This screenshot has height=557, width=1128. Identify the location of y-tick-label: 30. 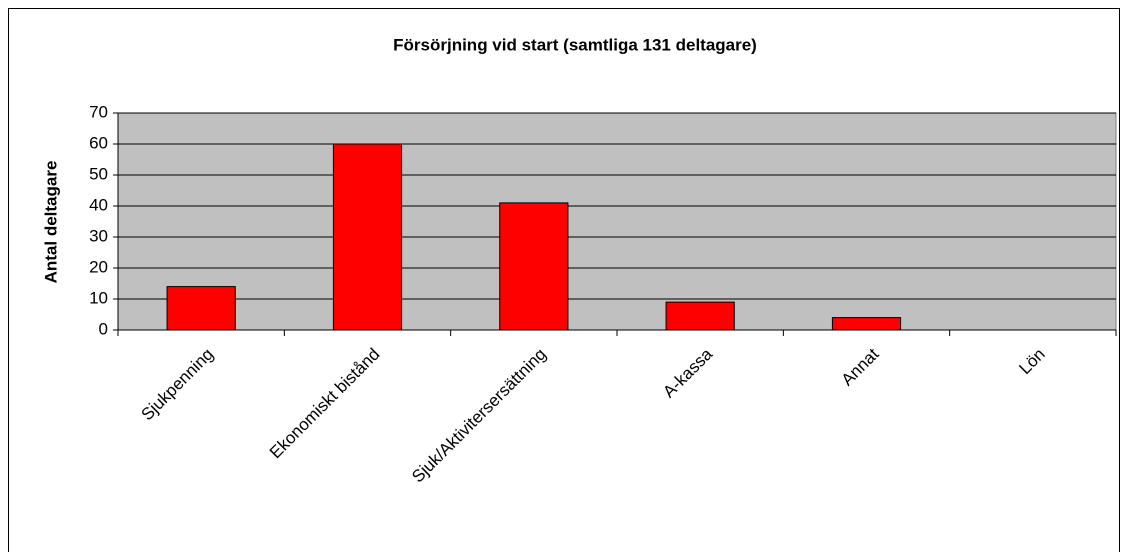
(98, 235).